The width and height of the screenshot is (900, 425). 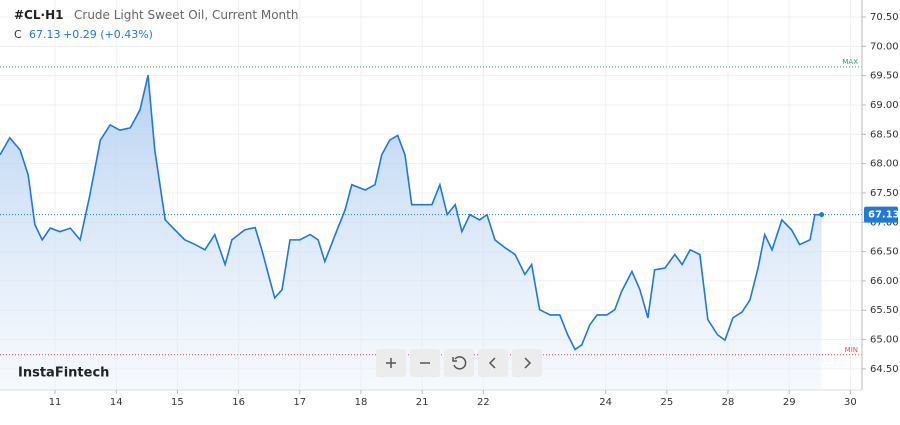 I want to click on brand-logo: InstaFintech, so click(x=63, y=373).